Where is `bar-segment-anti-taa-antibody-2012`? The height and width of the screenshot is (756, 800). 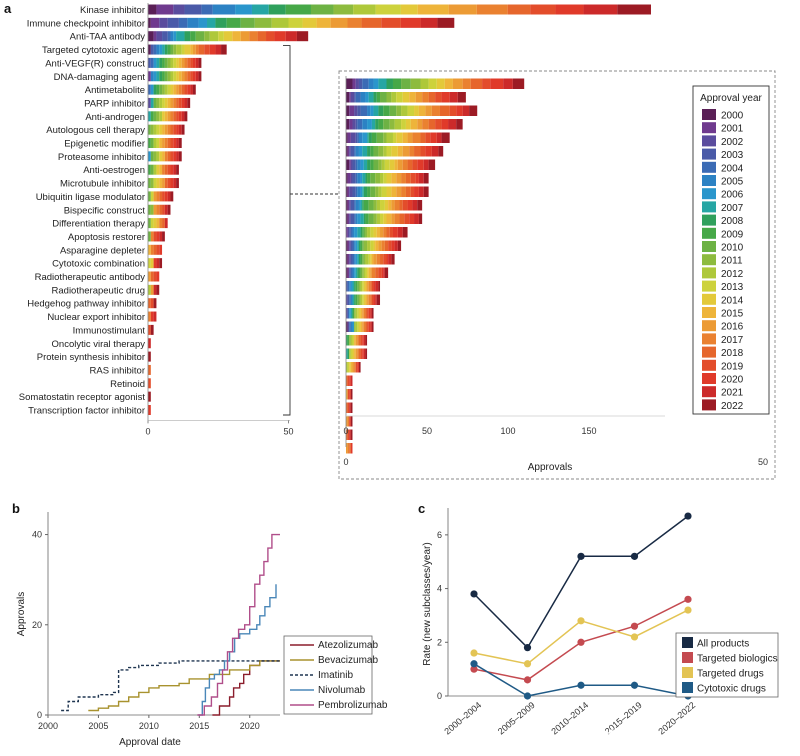 bar-segment-anti-taa-antibody-2012 is located at coordinates (214, 36).